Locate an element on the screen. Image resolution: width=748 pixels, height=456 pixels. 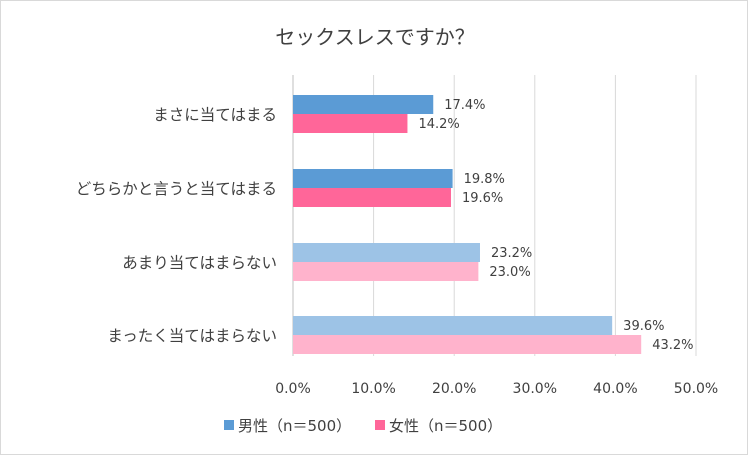
x-tick-label: 30.0% is located at coordinates (535, 389).